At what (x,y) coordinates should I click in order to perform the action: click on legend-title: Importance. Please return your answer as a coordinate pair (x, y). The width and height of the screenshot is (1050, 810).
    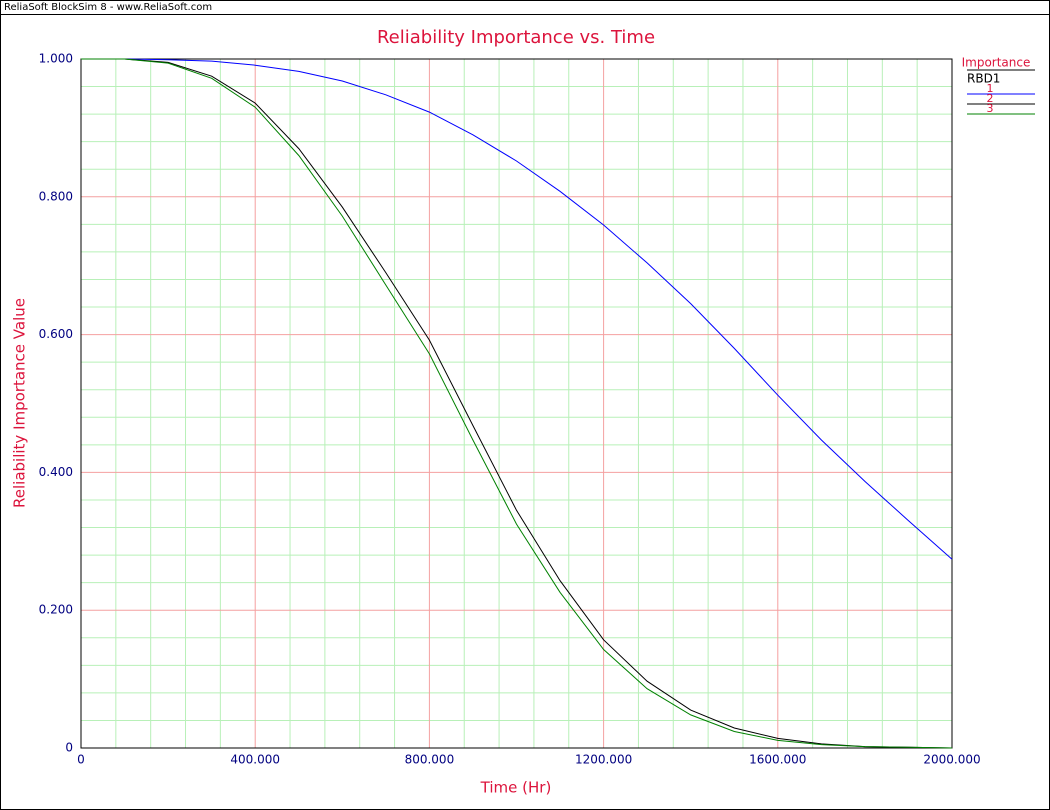
    Looking at the image, I should click on (996, 63).